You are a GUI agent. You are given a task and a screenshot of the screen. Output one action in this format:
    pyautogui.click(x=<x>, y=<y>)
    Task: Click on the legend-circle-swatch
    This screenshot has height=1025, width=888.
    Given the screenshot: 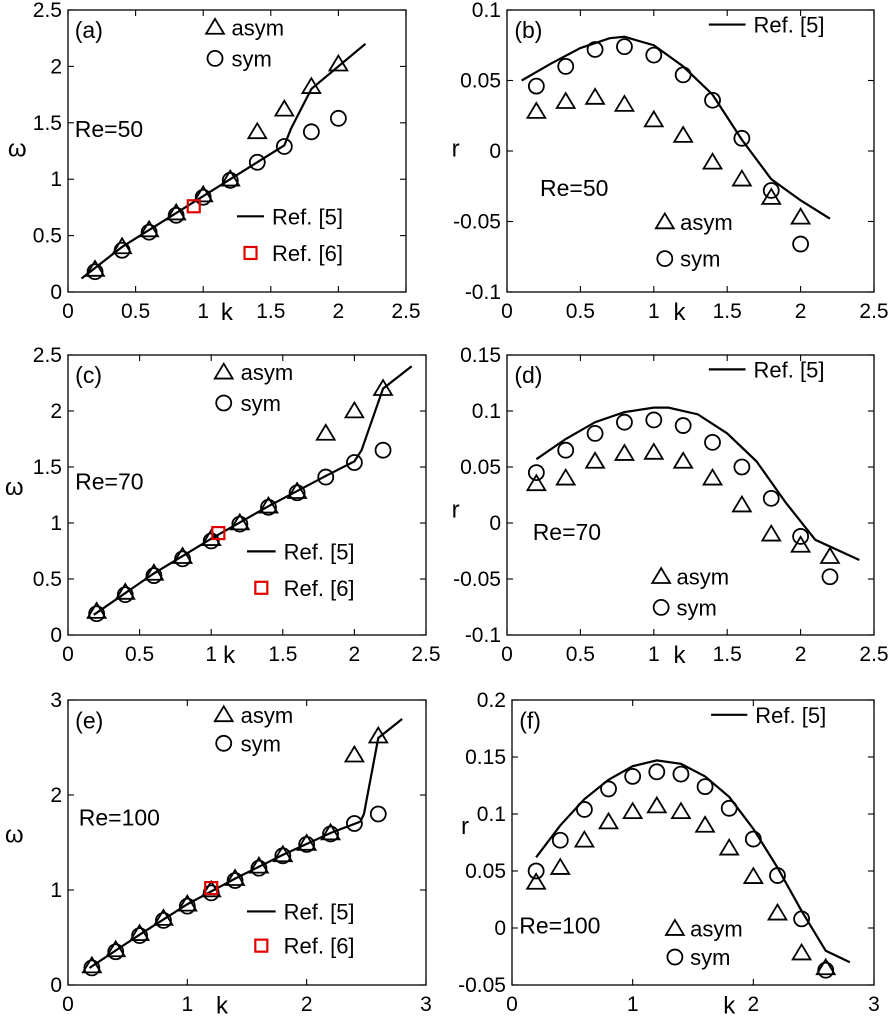 What is the action you would take?
    pyautogui.click(x=224, y=403)
    